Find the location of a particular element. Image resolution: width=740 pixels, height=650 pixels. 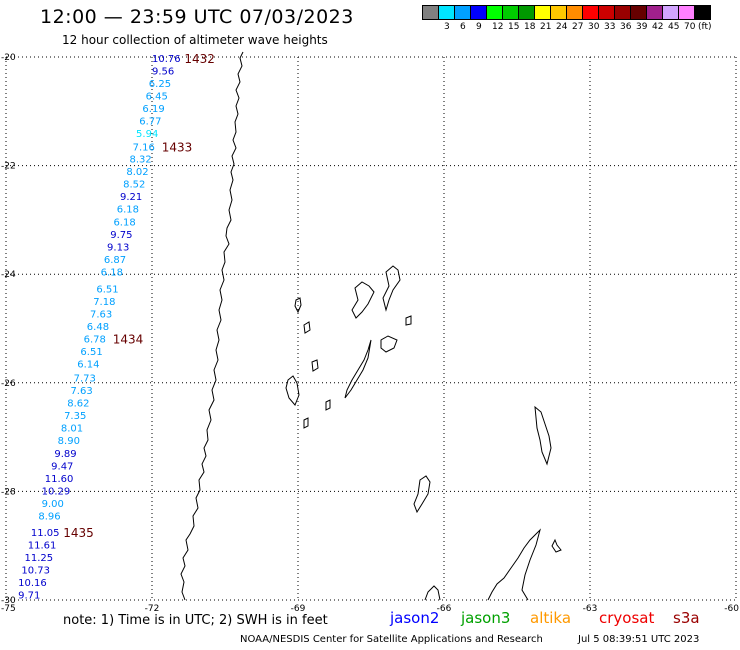

lat-label: -22 is located at coordinates (8, 167).